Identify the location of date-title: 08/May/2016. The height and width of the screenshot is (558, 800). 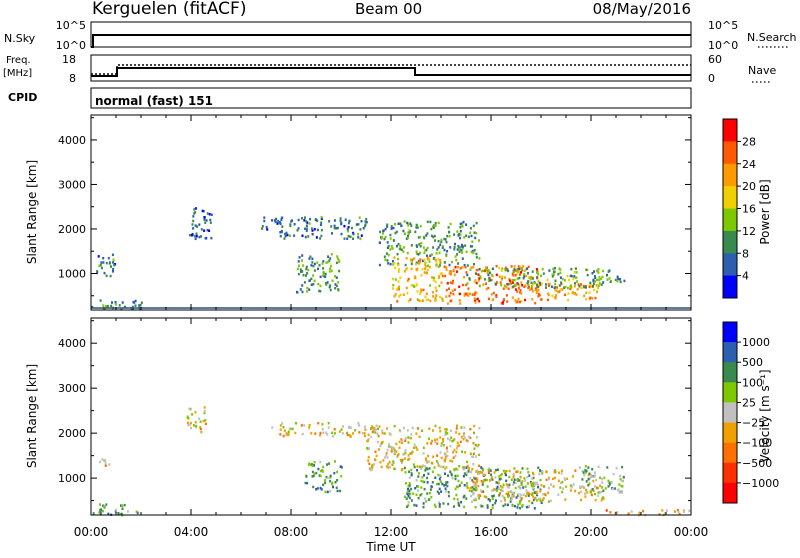
(642, 9).